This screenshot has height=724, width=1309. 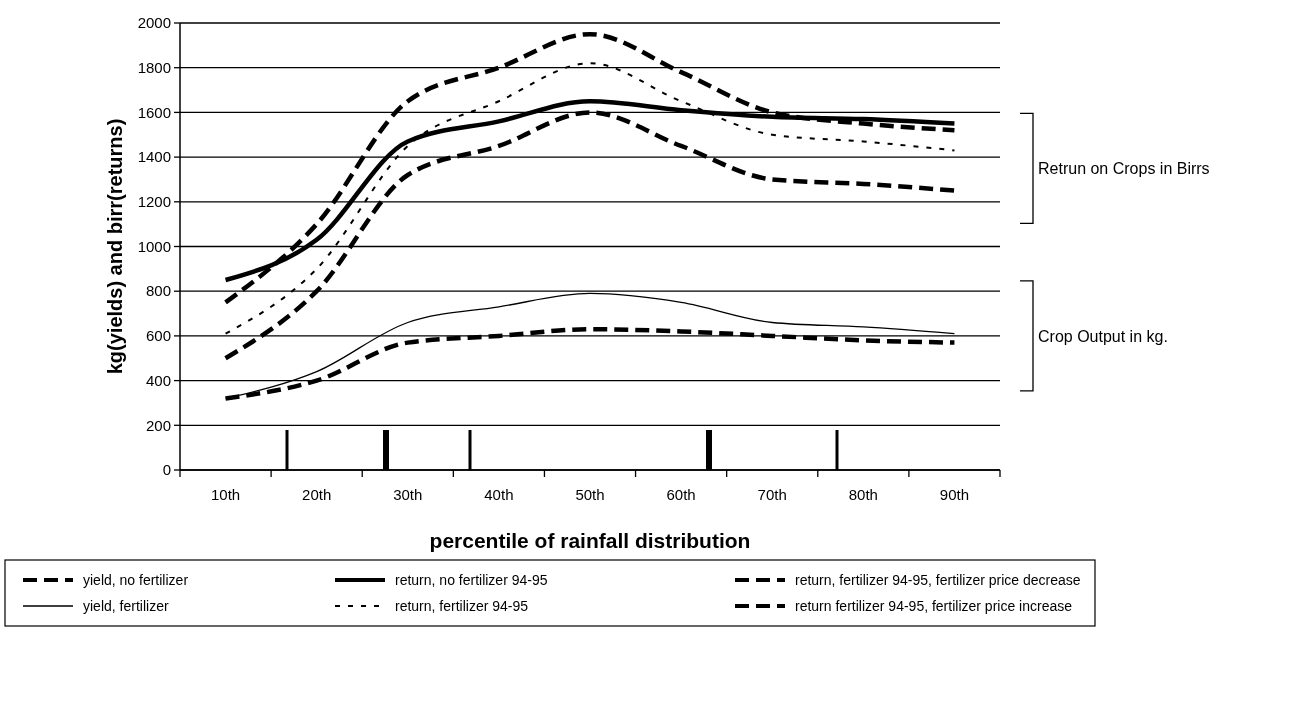 What do you see at coordinates (938, 579) in the screenshot?
I see `legend-label: return, fertilizer 94-95, fertilizer price decrease` at bounding box center [938, 579].